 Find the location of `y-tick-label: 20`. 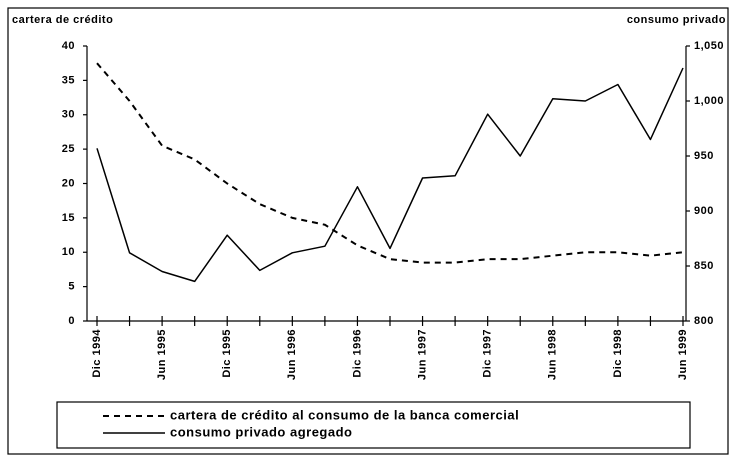

y-tick-label: 20 is located at coordinates (68, 183).